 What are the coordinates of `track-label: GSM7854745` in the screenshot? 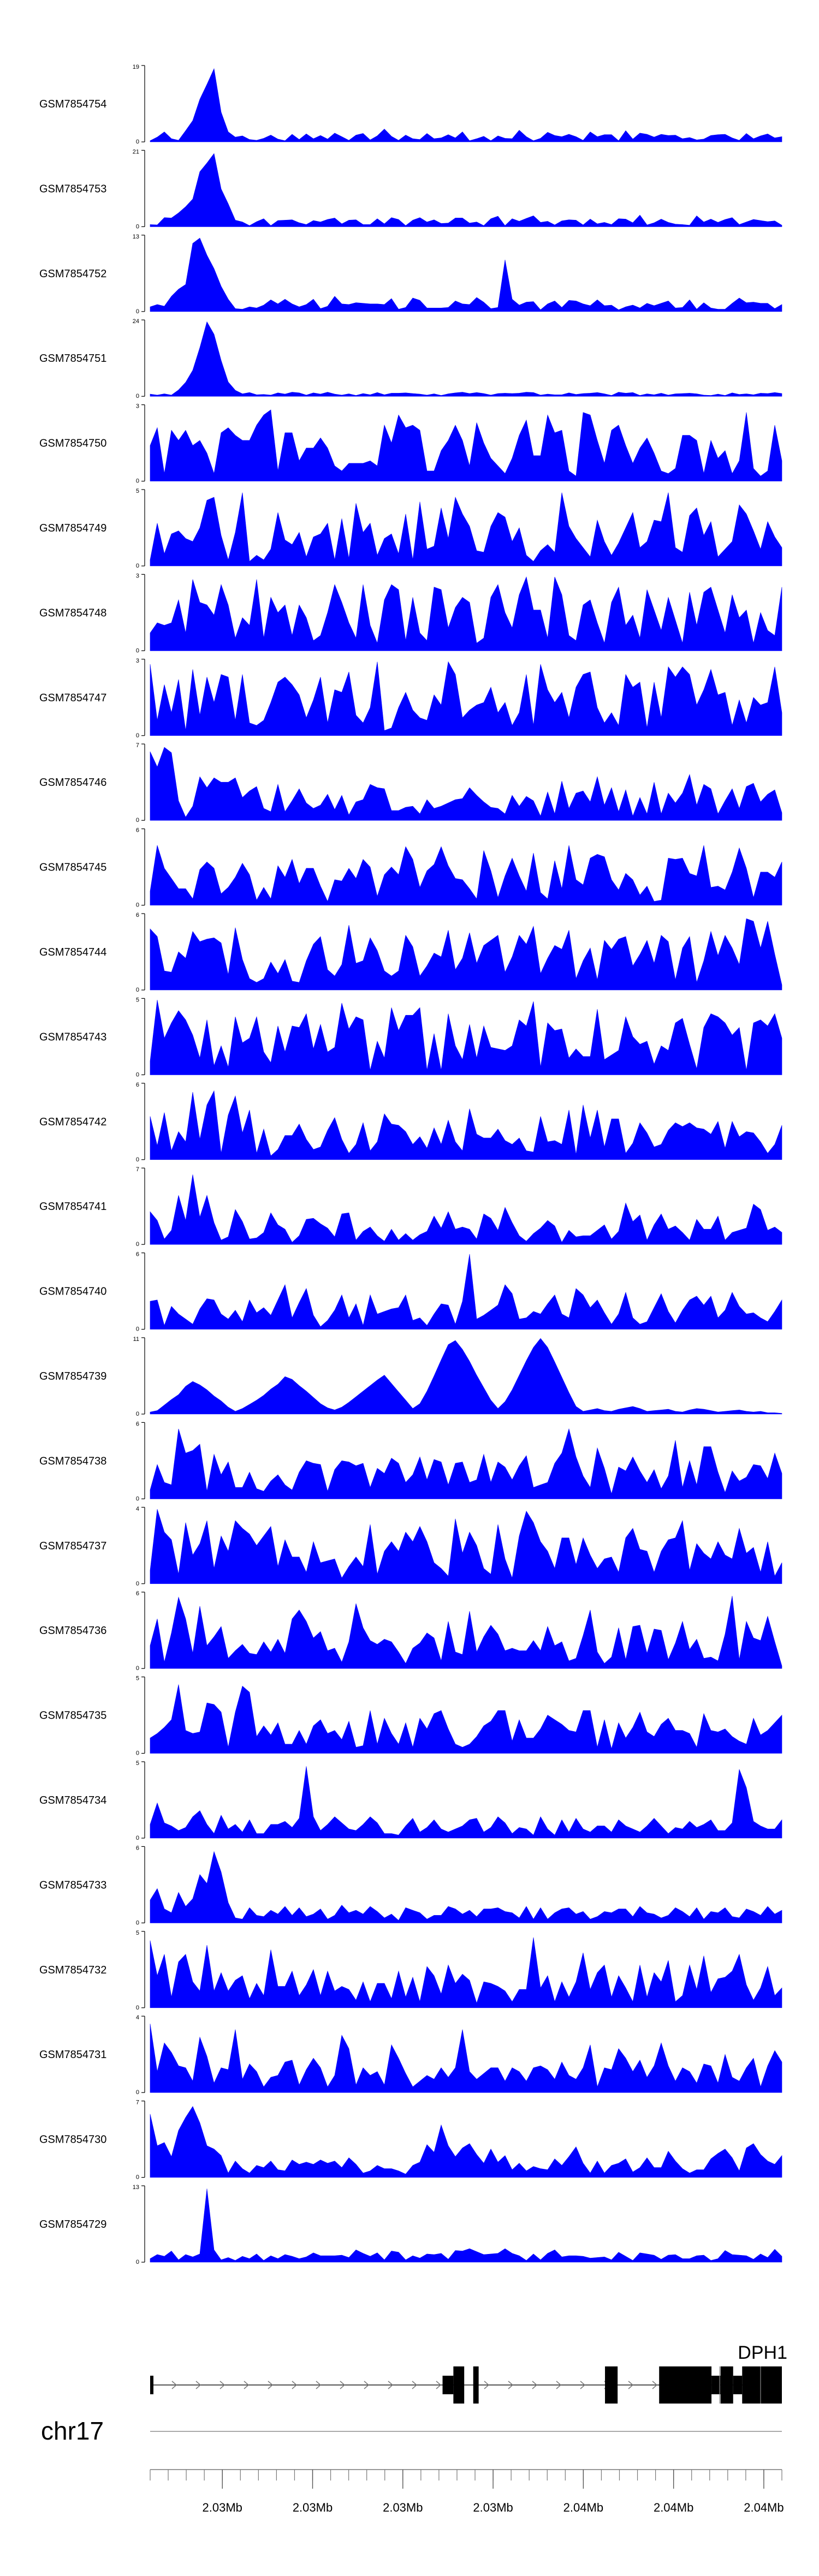 It's located at (72, 868).